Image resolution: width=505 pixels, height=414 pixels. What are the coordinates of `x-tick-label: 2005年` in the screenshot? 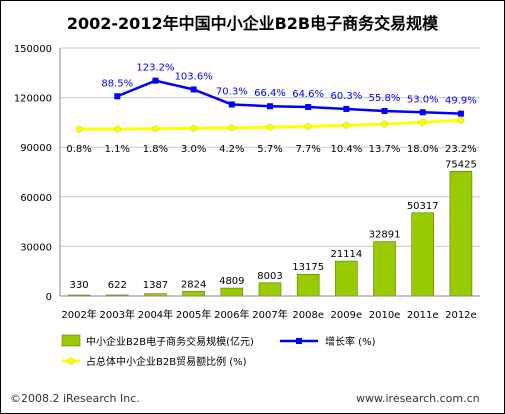 It's located at (193, 314).